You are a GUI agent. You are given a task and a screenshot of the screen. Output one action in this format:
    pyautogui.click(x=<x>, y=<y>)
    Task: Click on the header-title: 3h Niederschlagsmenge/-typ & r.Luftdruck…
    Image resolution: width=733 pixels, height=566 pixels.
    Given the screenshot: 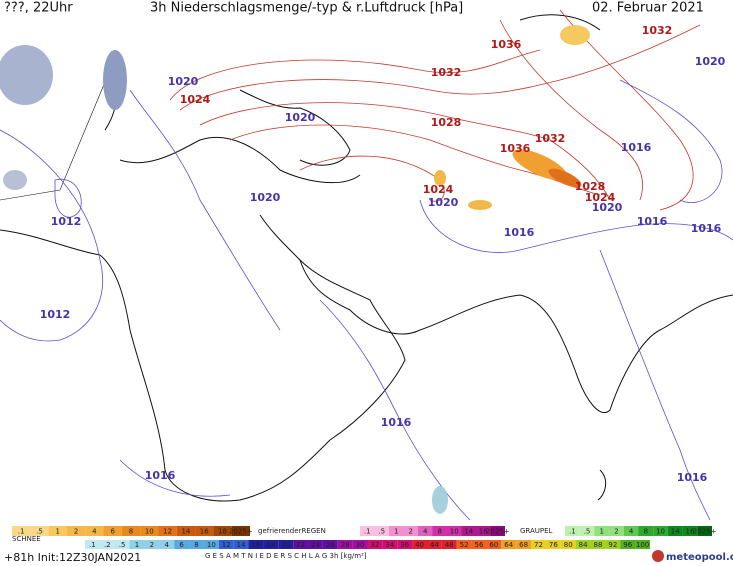 What is the action you would take?
    pyautogui.click(x=306, y=8)
    